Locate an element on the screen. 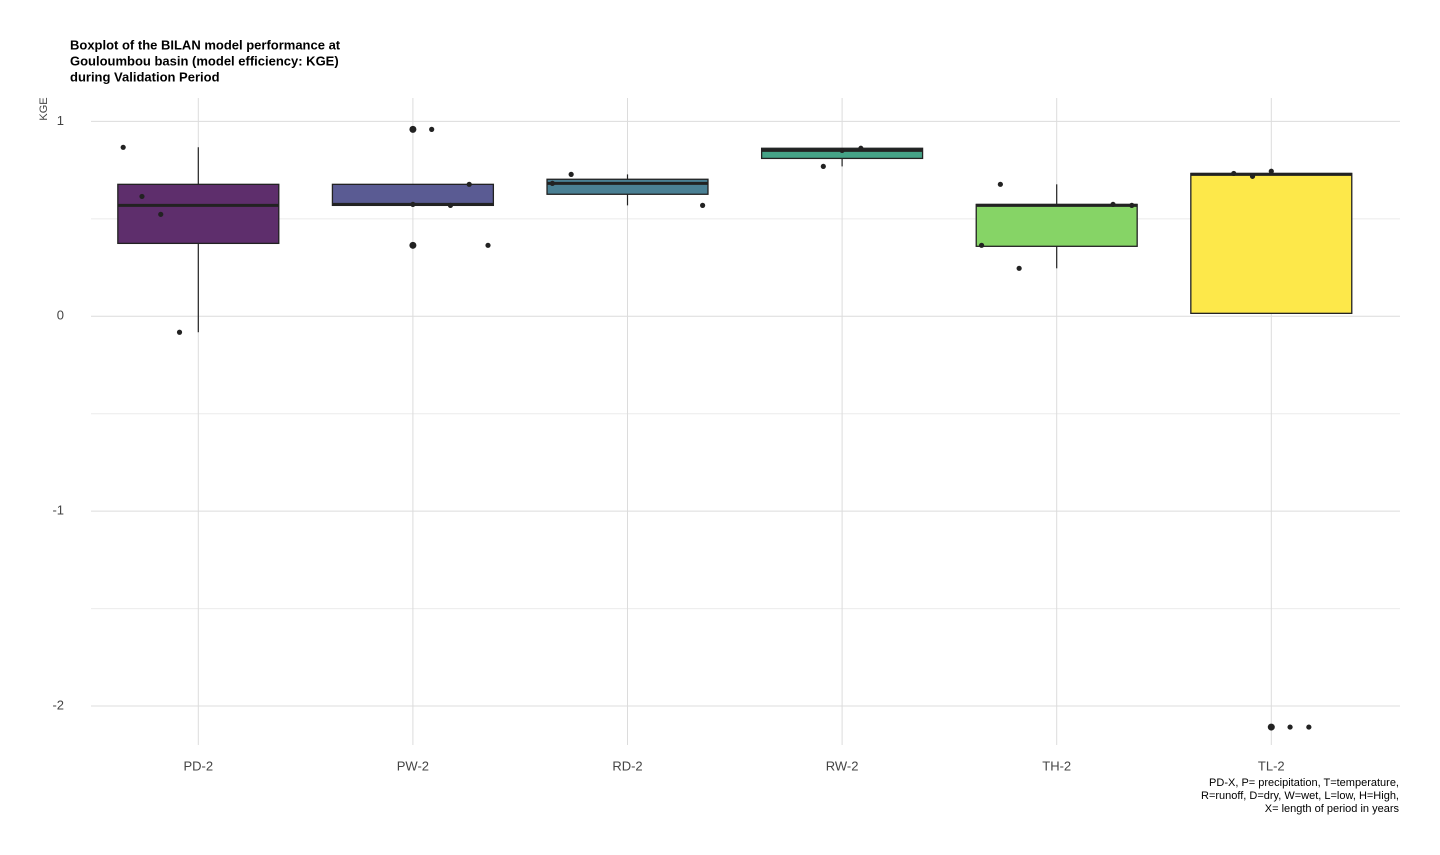 The image size is (1440, 855). chart-title: during Validation Period is located at coordinates (145, 76).